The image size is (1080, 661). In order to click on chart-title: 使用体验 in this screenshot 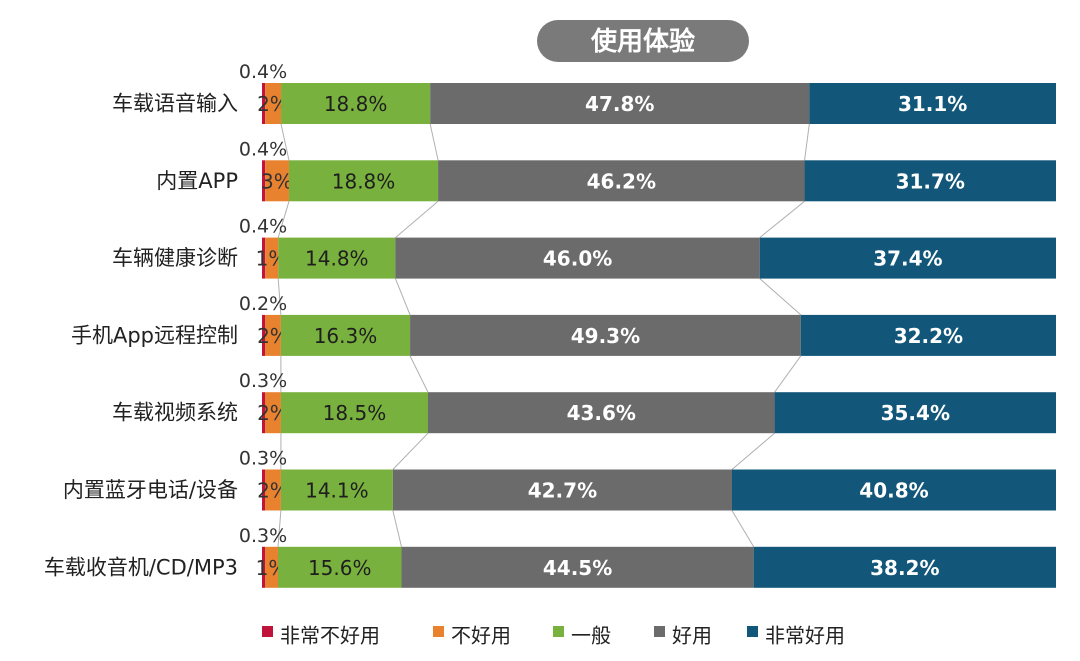, I will do `click(643, 41)`.